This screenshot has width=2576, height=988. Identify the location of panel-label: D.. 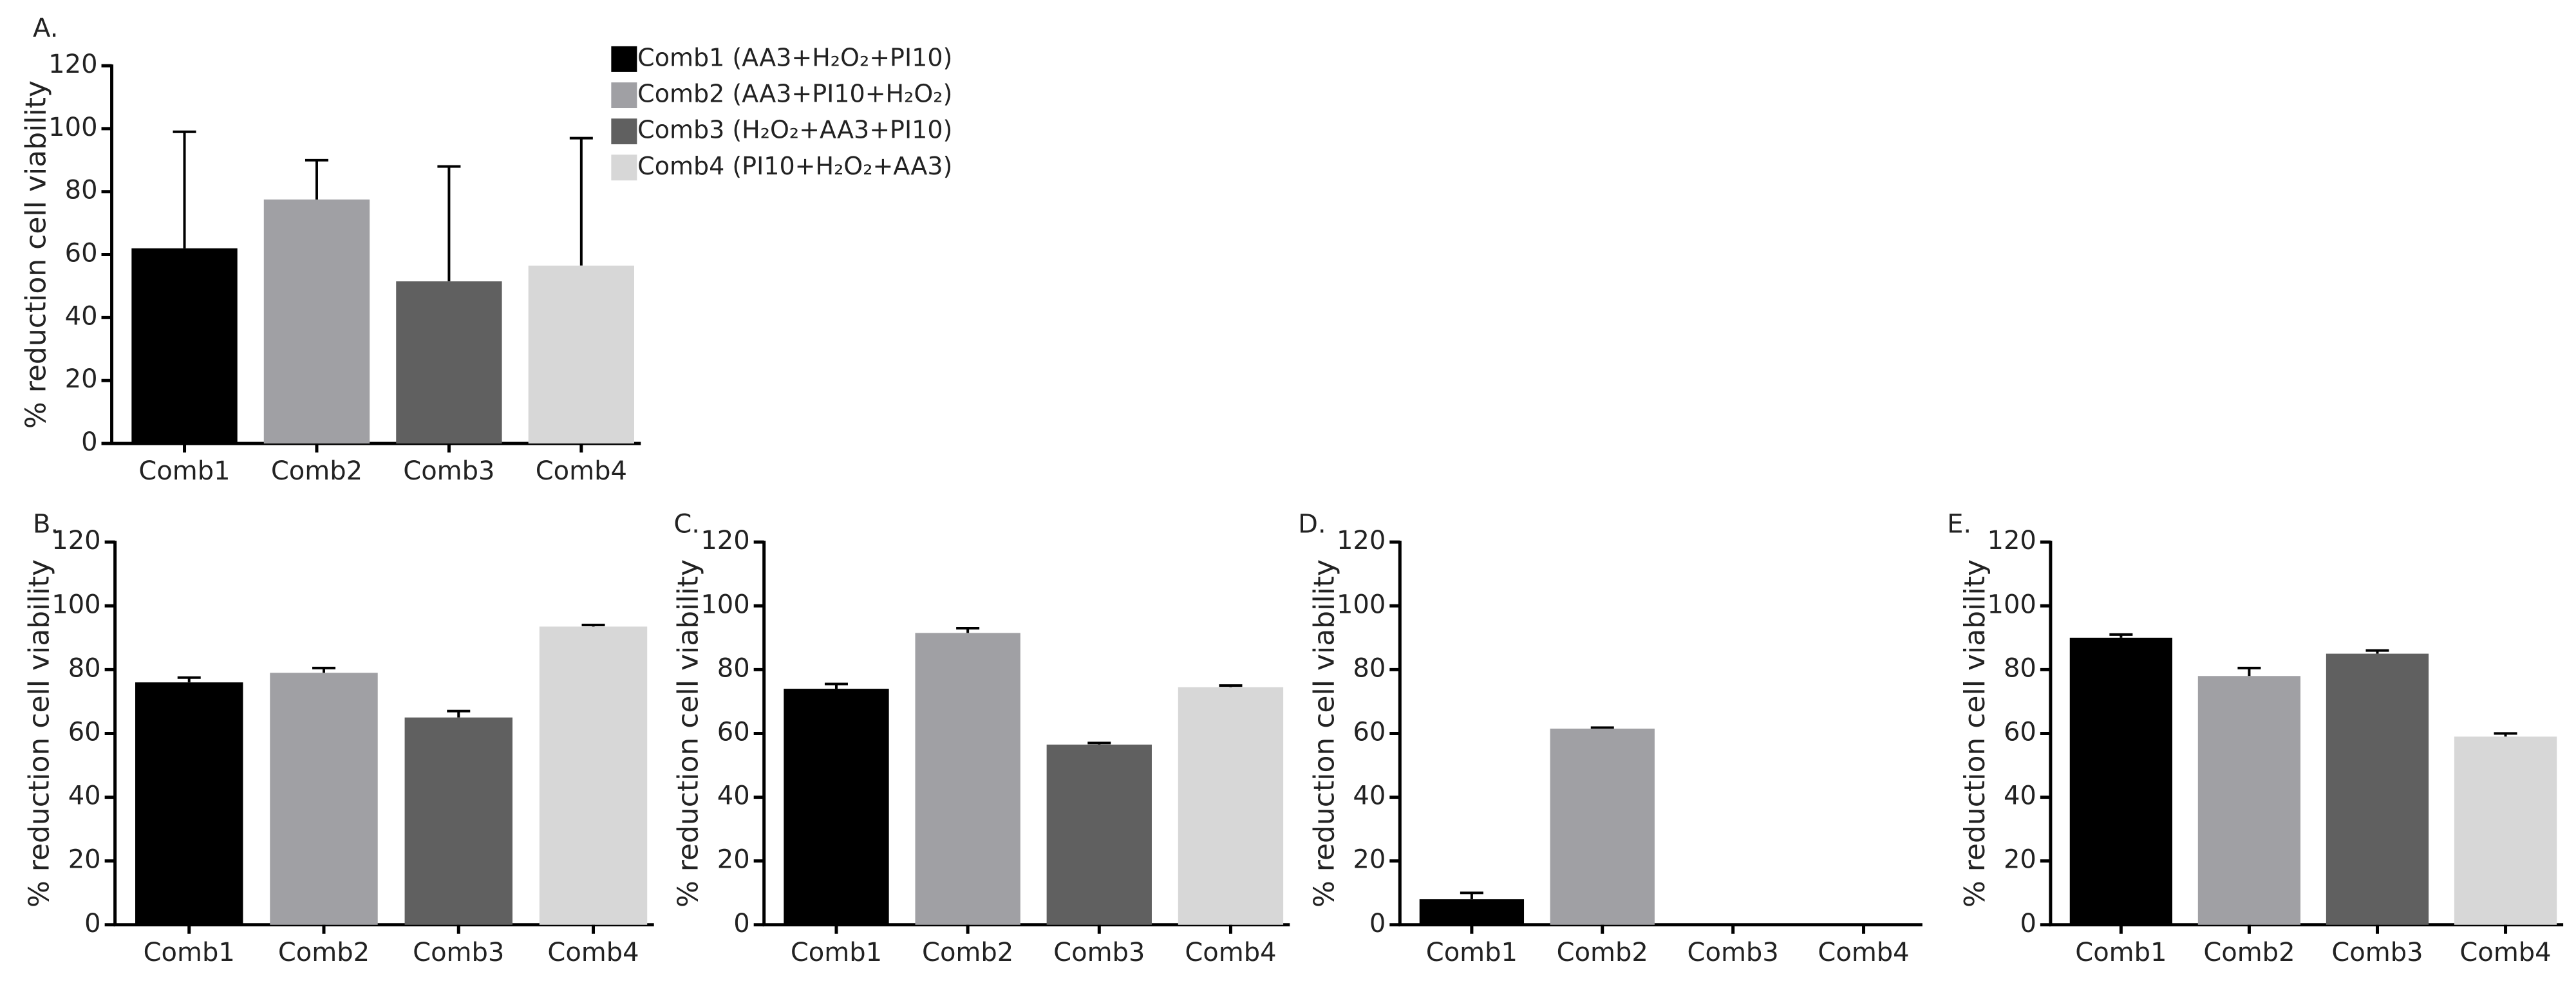
(1312, 524).